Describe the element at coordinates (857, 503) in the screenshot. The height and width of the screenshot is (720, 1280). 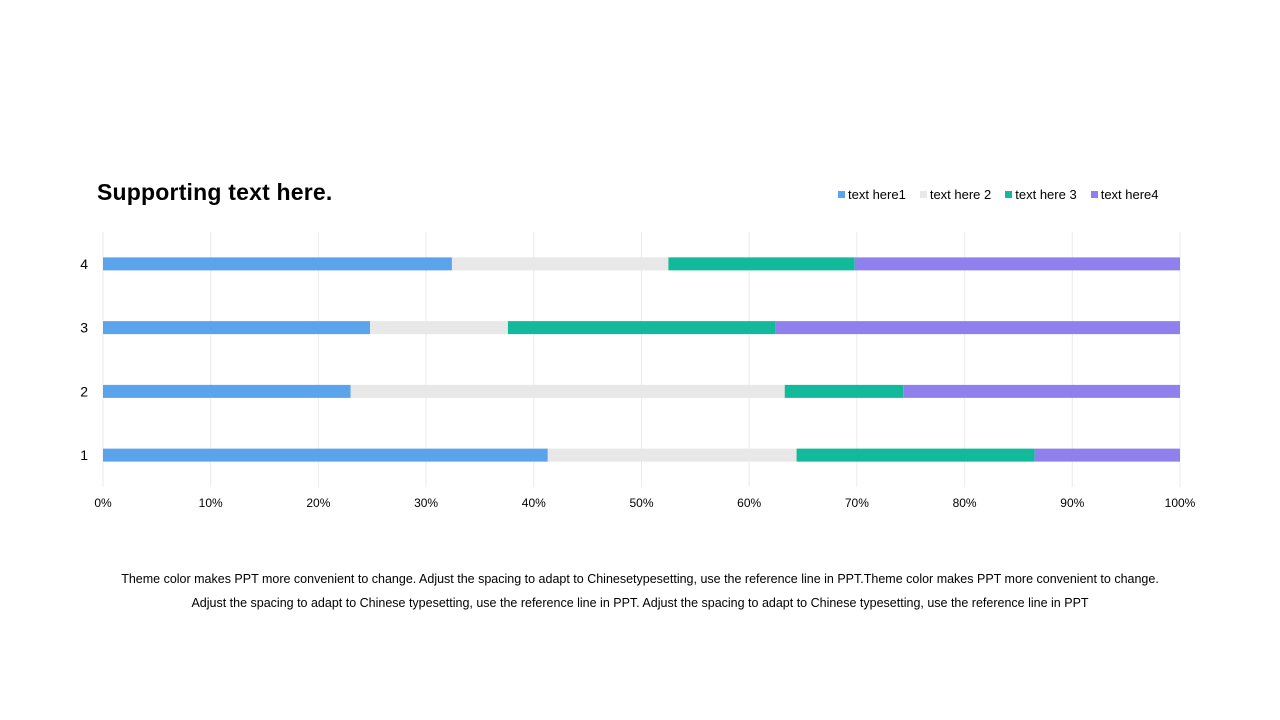
I see `x-tick-label: 70%` at that location.